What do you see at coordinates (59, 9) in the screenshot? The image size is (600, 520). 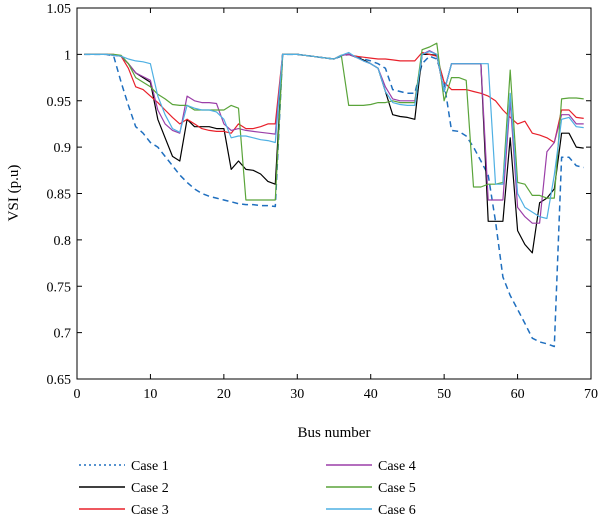 I see `y-tick-label: 1.05` at bounding box center [59, 9].